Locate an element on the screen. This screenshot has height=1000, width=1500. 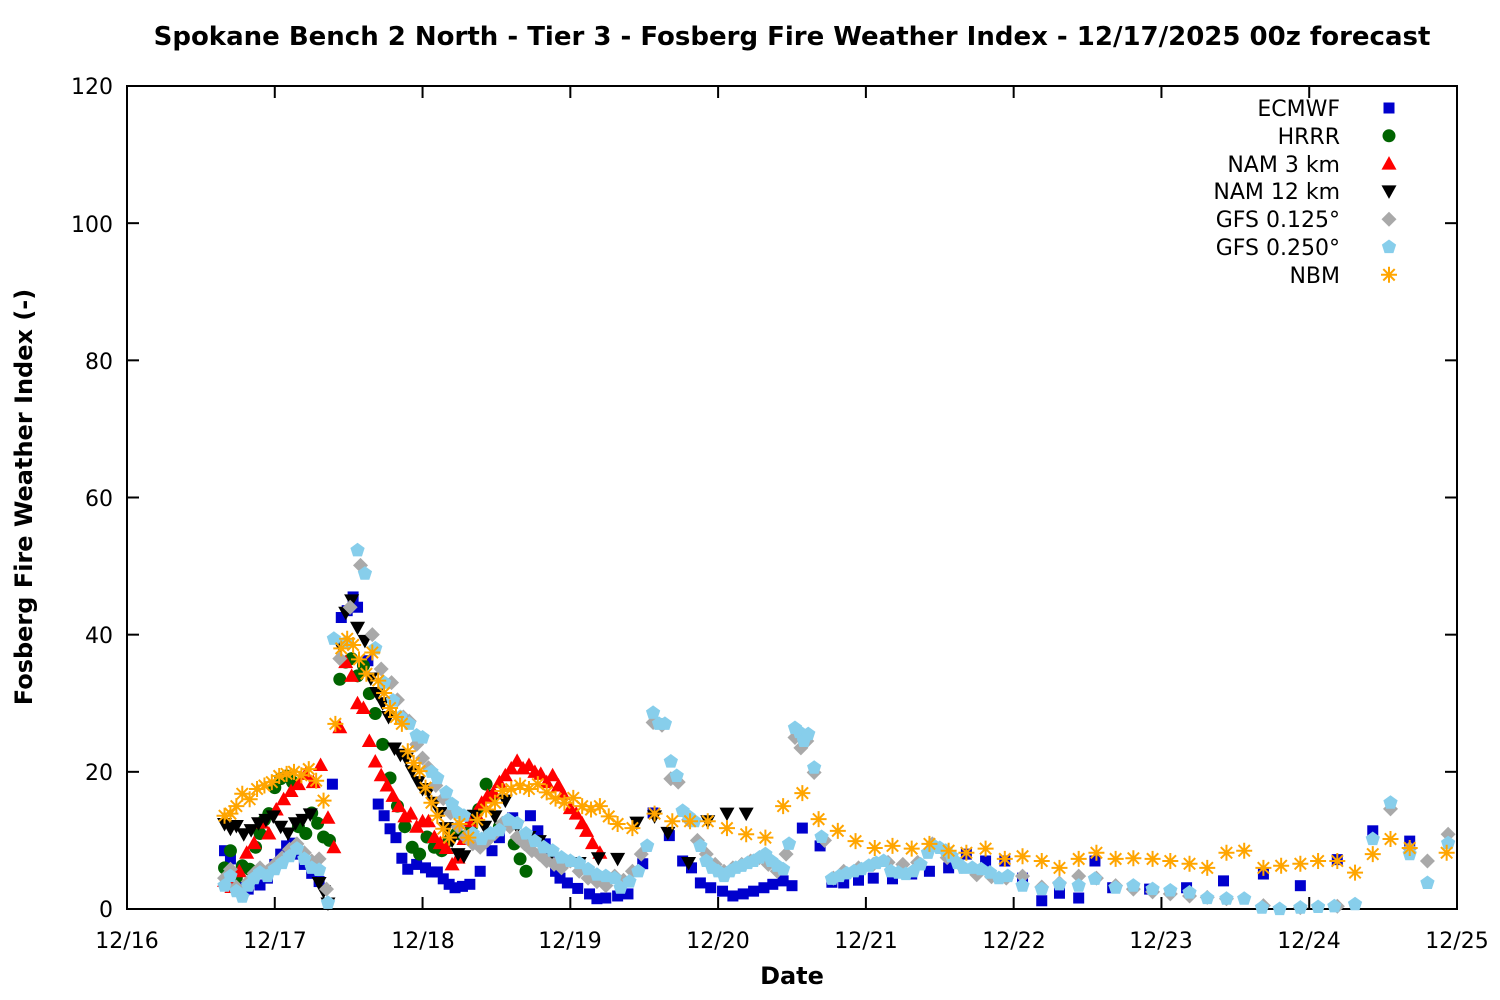
legend-marker-nam-3-km is located at coordinates (1389, 163).